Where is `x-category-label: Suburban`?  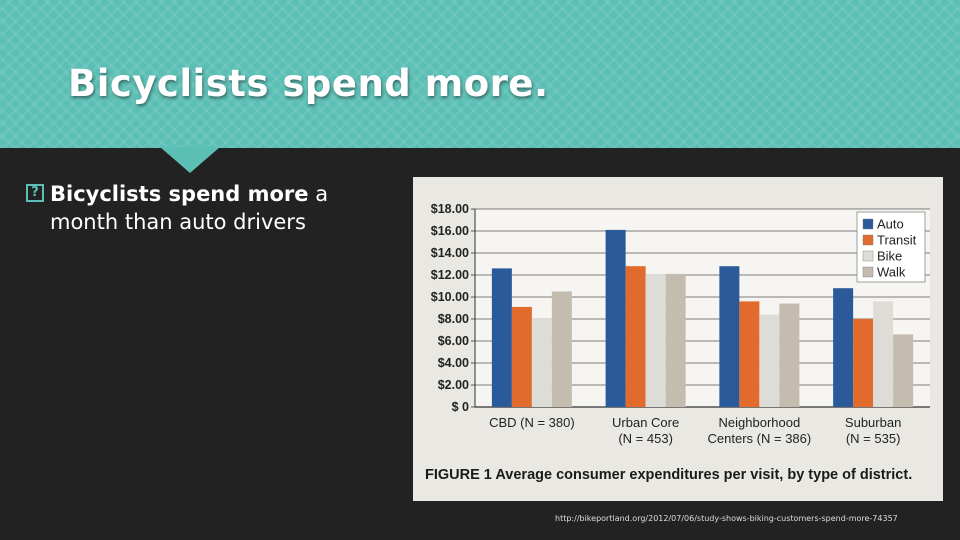
x-category-label: Suburban is located at coordinates (873, 422).